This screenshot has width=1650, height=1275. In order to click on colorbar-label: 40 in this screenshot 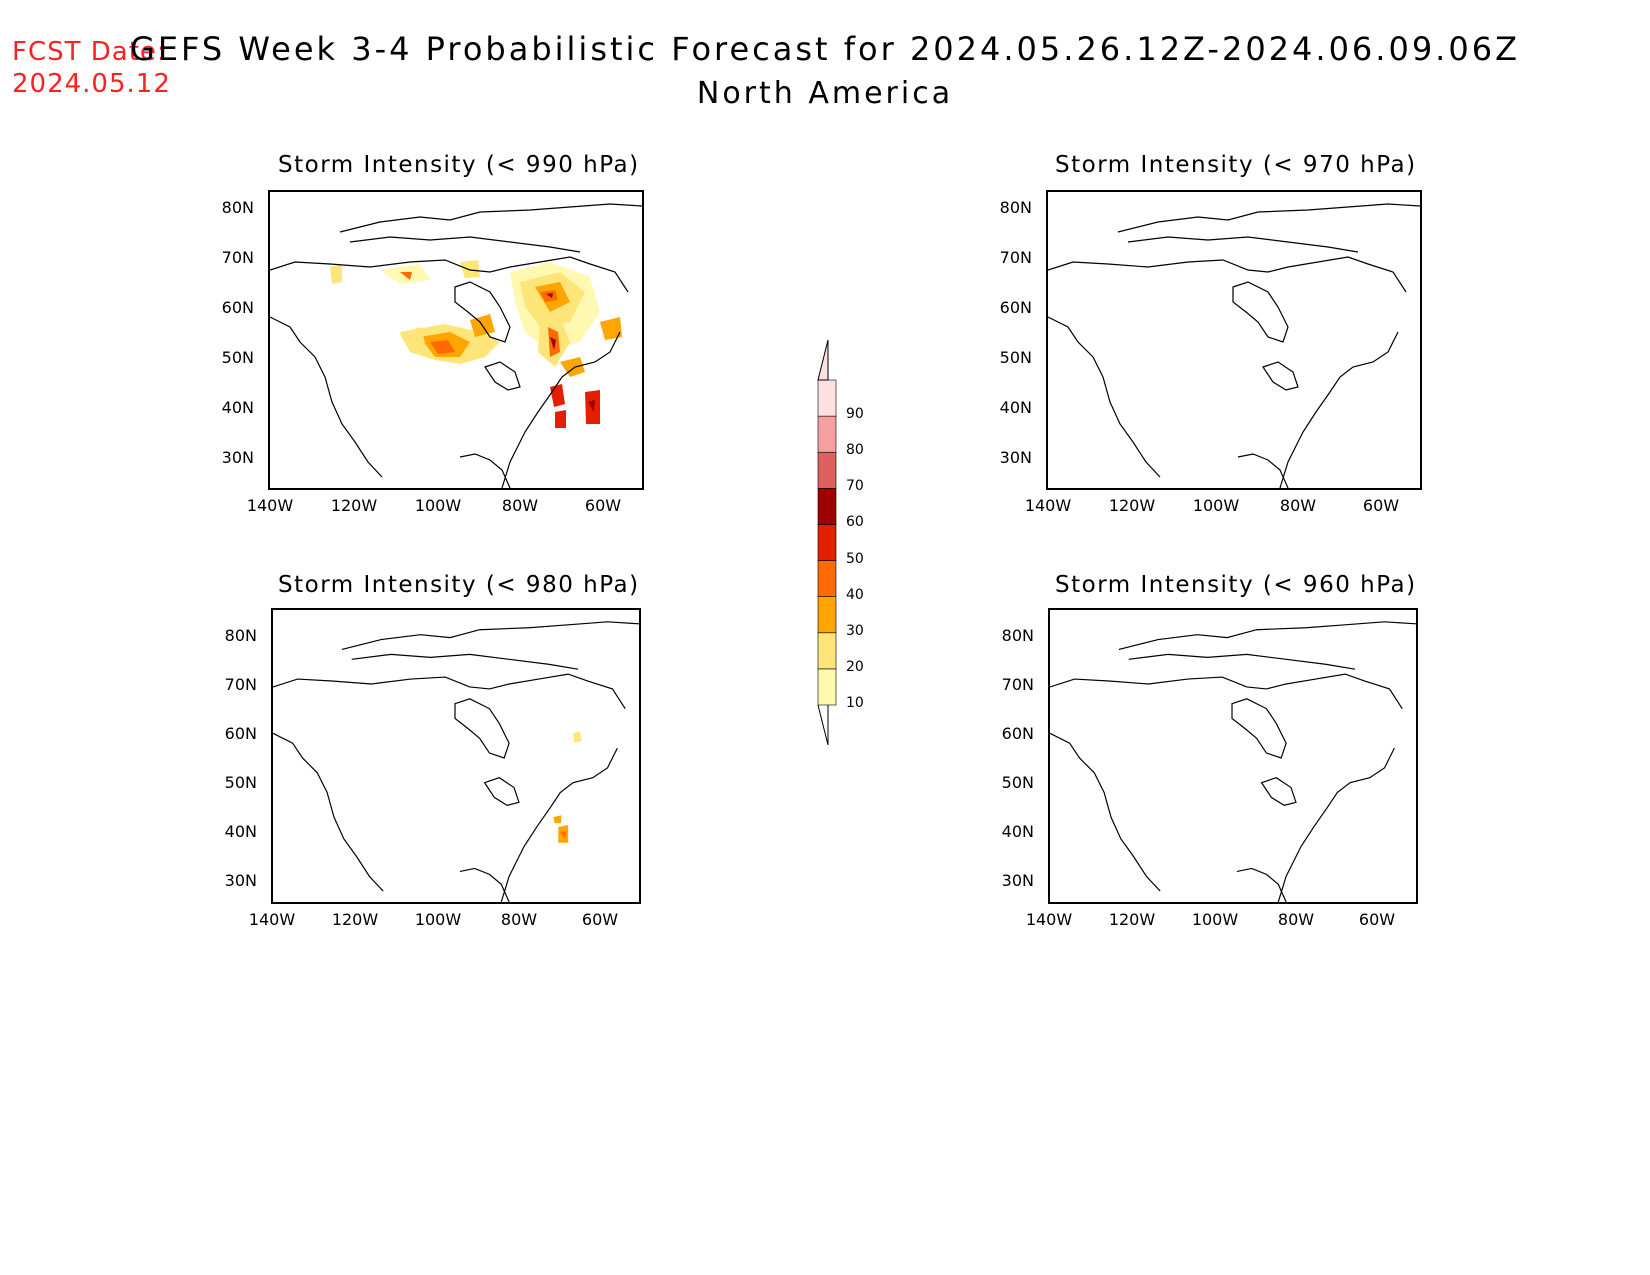, I will do `click(855, 594)`.